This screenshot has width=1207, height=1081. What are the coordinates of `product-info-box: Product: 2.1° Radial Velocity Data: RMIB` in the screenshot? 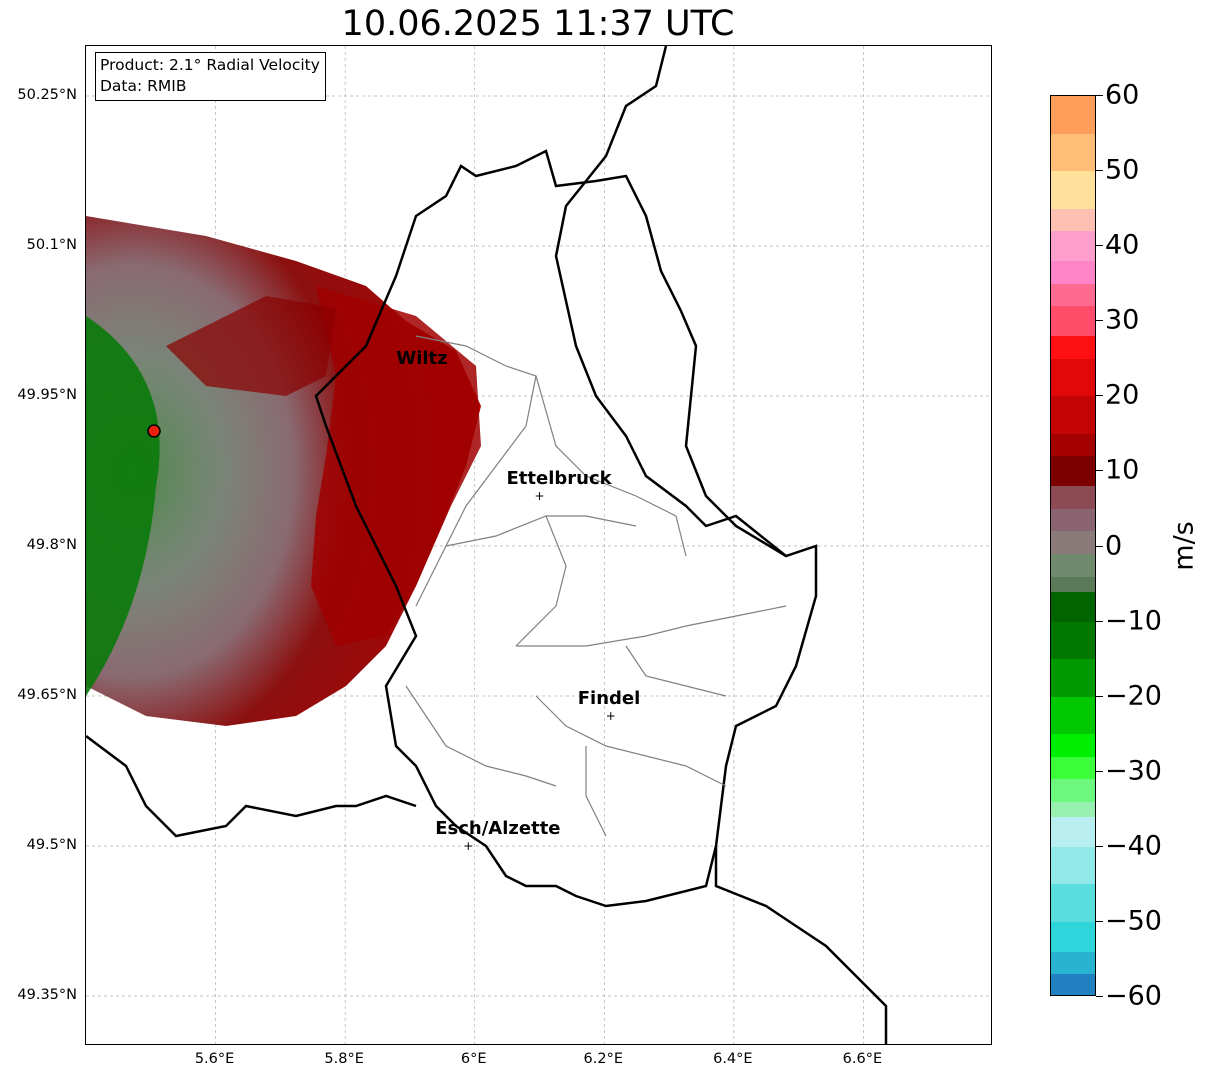 It's located at (210, 76).